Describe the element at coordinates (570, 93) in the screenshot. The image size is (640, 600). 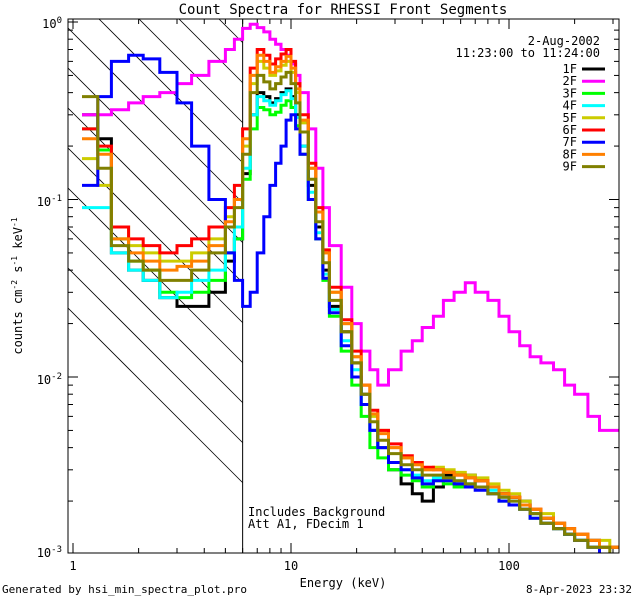
I see `legend-label-3F: 3F` at that location.